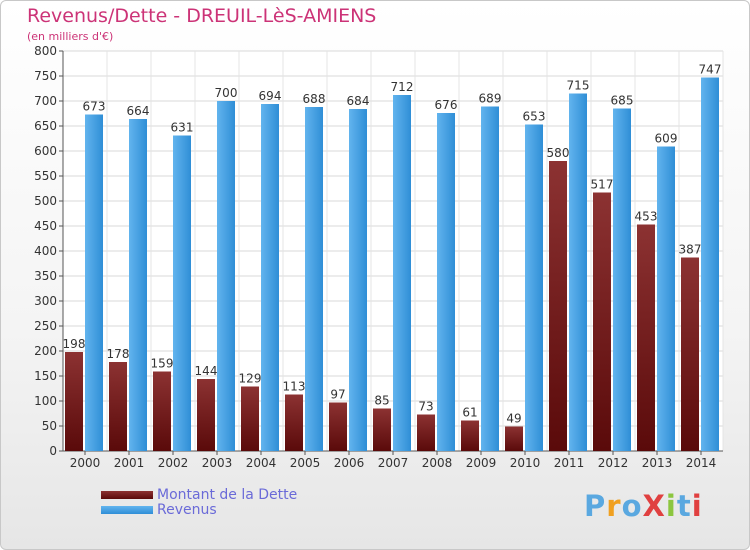 Image resolution: width=750 pixels, height=550 pixels. I want to click on x-tick-label-2008: 2008, so click(437, 463).